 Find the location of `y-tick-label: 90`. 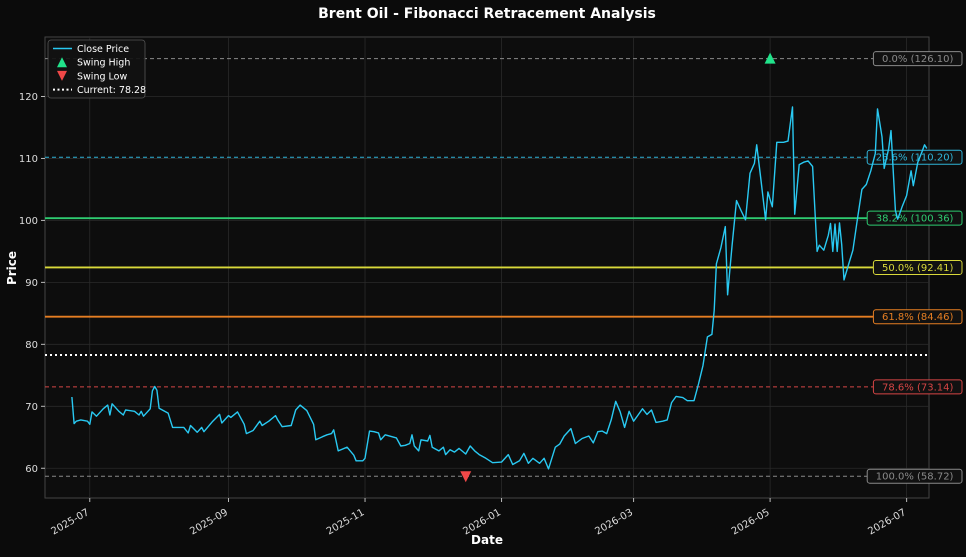

y-tick-label: 90 is located at coordinates (31, 283).